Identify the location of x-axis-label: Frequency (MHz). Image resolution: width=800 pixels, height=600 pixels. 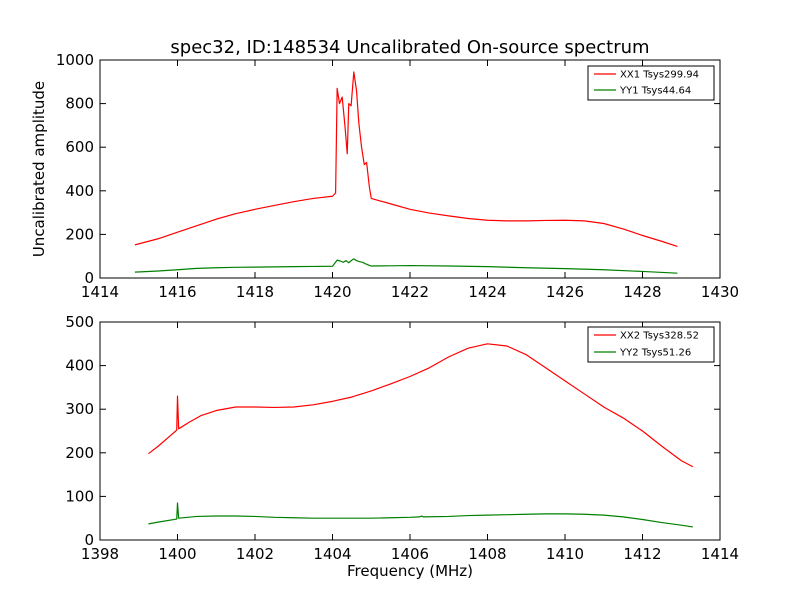
(410, 571).